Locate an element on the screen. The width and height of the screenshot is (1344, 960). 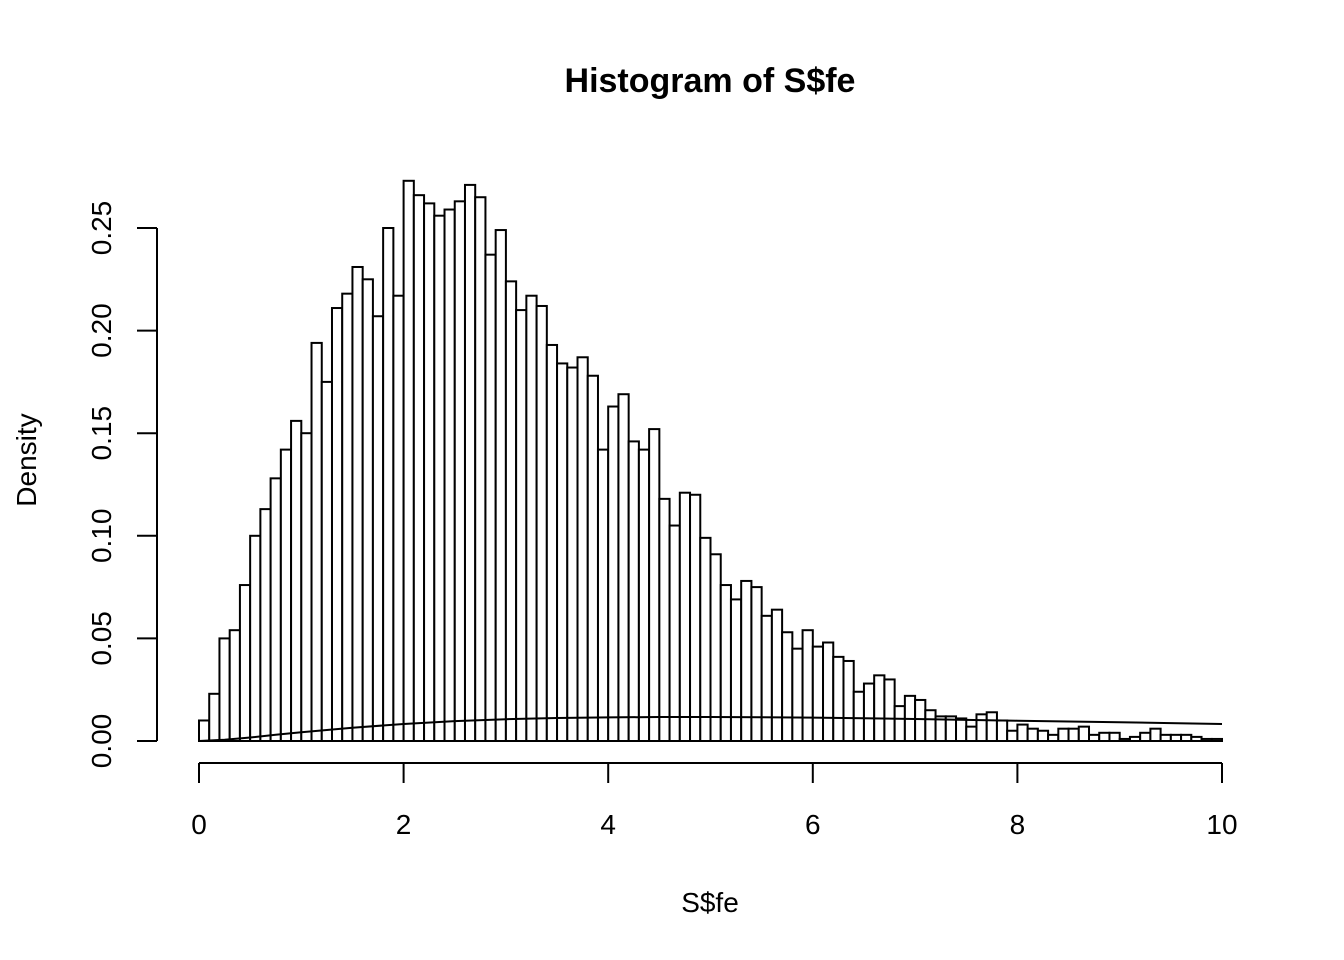
y-tick-label: 0.15 is located at coordinates (101, 433).